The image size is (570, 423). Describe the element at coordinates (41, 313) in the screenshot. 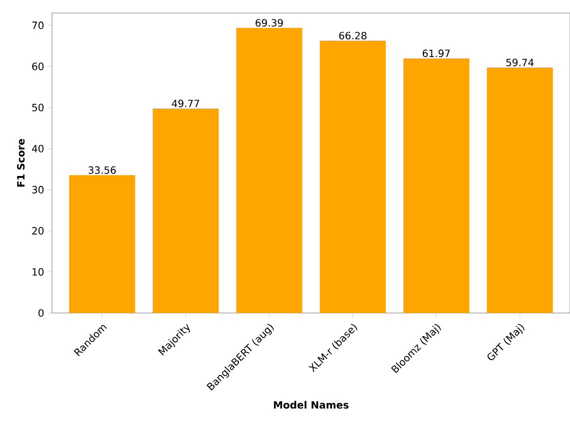

I see `y-tick-label: 0` at that location.